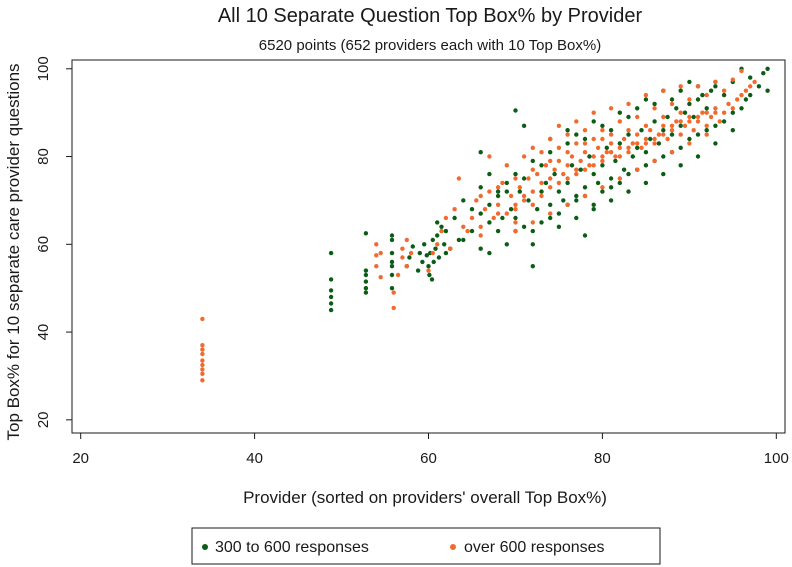 The image size is (792, 567). What do you see at coordinates (254, 458) in the screenshot?
I see `x-tick-label: 40` at bounding box center [254, 458].